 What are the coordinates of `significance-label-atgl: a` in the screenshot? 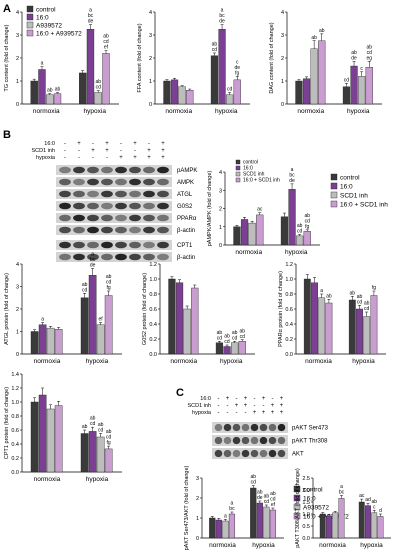 It's located at (42, 320).